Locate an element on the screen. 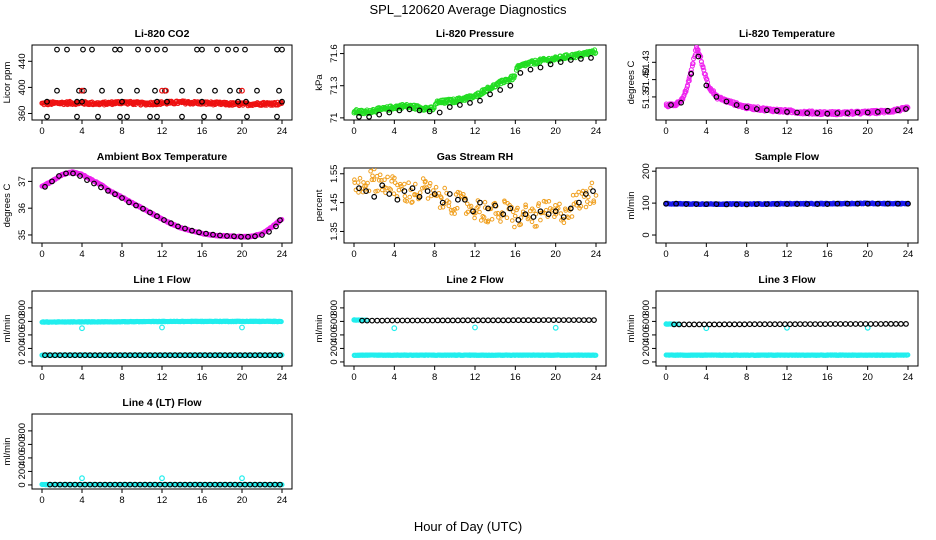  y-tick-label: 200 is located at coordinates (22, 349).